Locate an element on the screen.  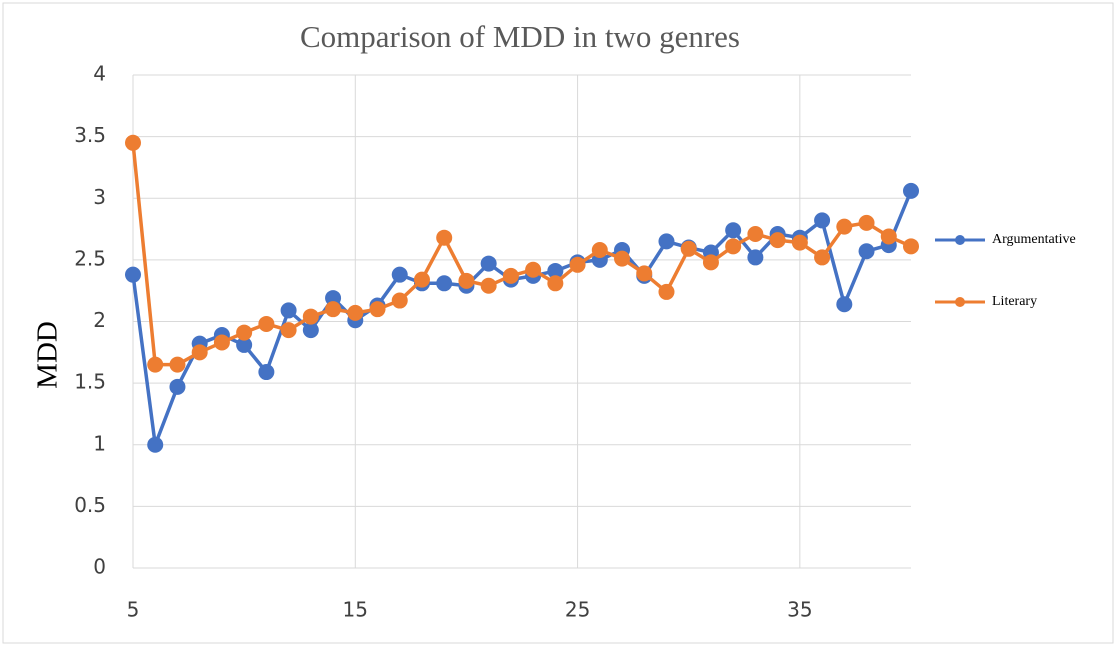
y-tick-label: 1.5 is located at coordinates (90, 382).